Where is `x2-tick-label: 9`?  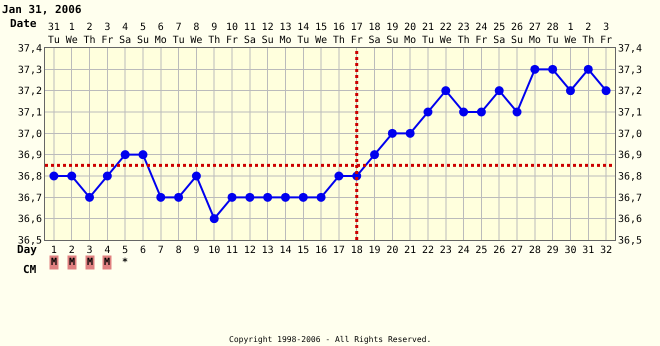 x2-tick-label: 9 is located at coordinates (196, 250).